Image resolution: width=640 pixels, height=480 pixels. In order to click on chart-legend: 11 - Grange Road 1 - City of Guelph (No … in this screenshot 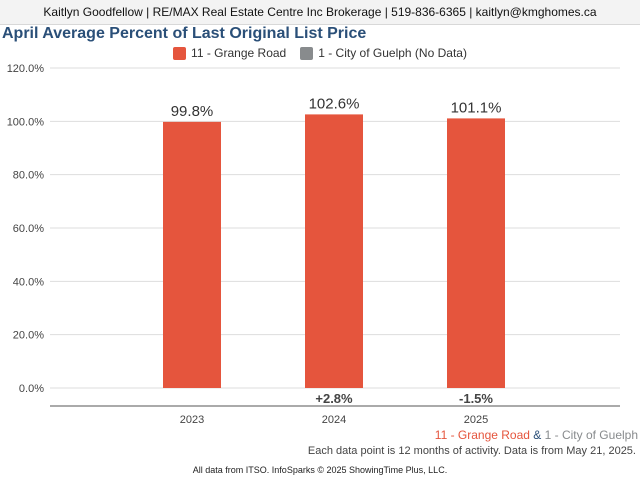, I will do `click(320, 53)`.